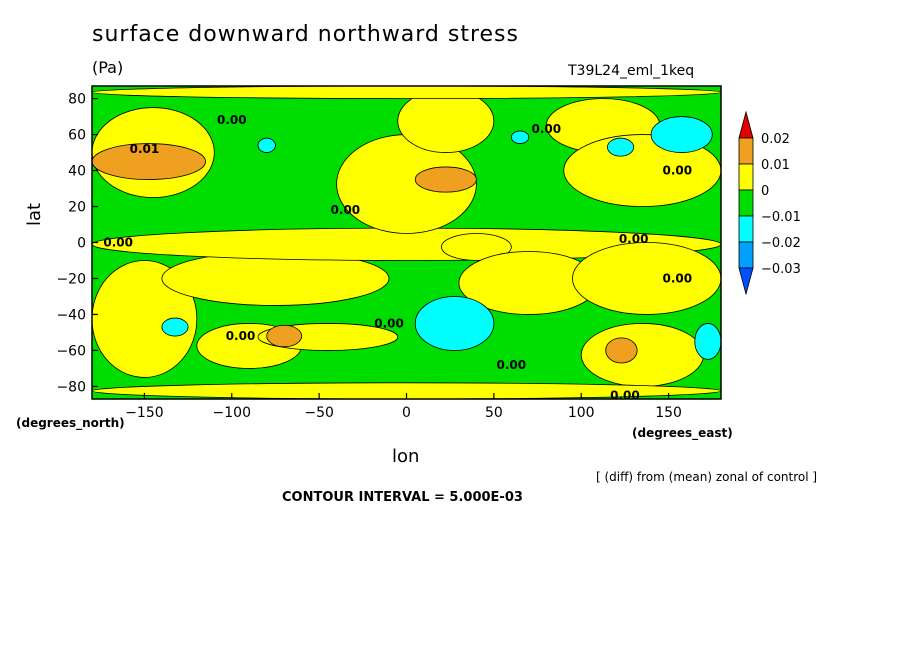  I want to click on colorbar-bottom-arrow, so click(746, 281).